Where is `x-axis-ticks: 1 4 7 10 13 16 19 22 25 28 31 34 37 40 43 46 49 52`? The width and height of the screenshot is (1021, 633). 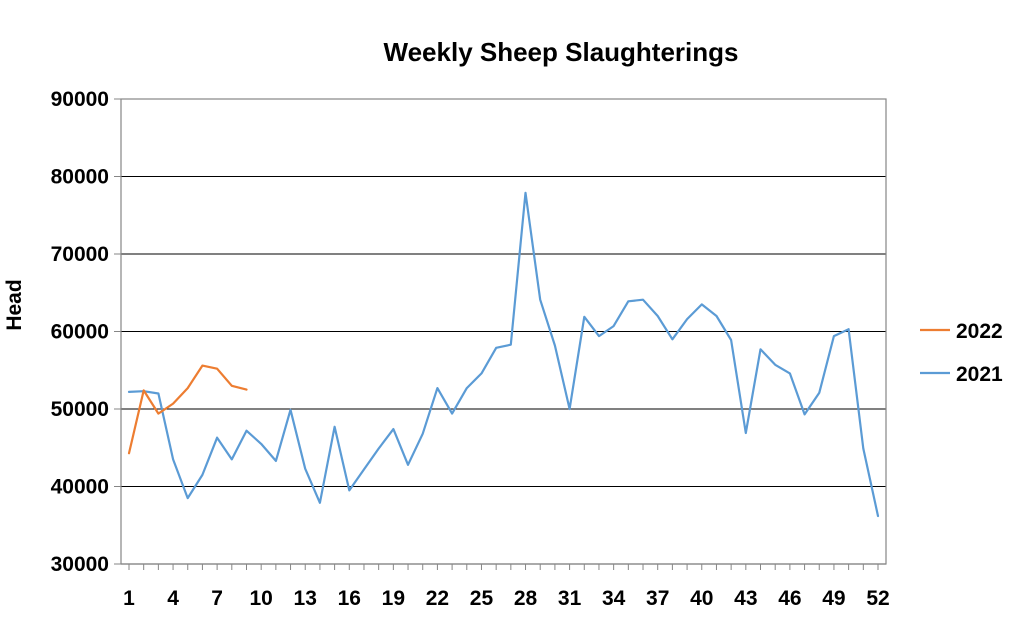 x-axis-ticks: 1 4 7 10 13 16 19 22 25 28 31 34 37 40 43 46 49 52 is located at coordinates (506, 587).